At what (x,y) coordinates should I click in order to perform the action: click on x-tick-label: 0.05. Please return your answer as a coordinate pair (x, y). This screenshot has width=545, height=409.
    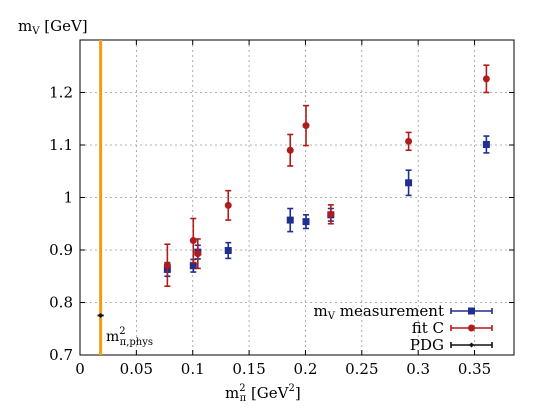
    Looking at the image, I should click on (136, 369).